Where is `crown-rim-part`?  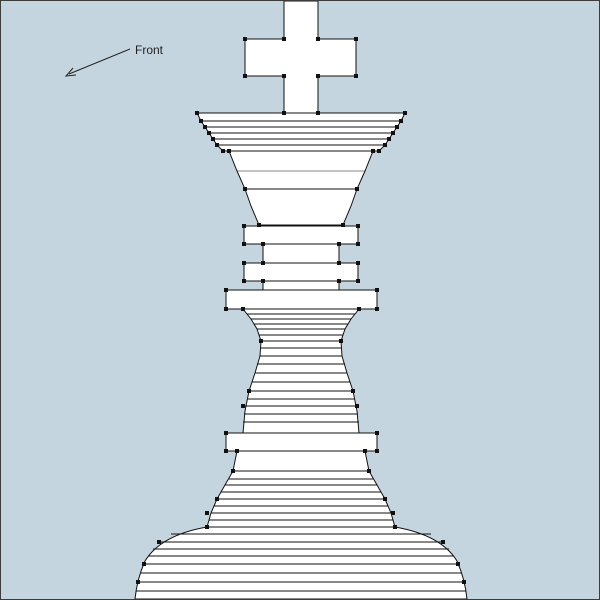
crown-rim-part is located at coordinates (301, 132).